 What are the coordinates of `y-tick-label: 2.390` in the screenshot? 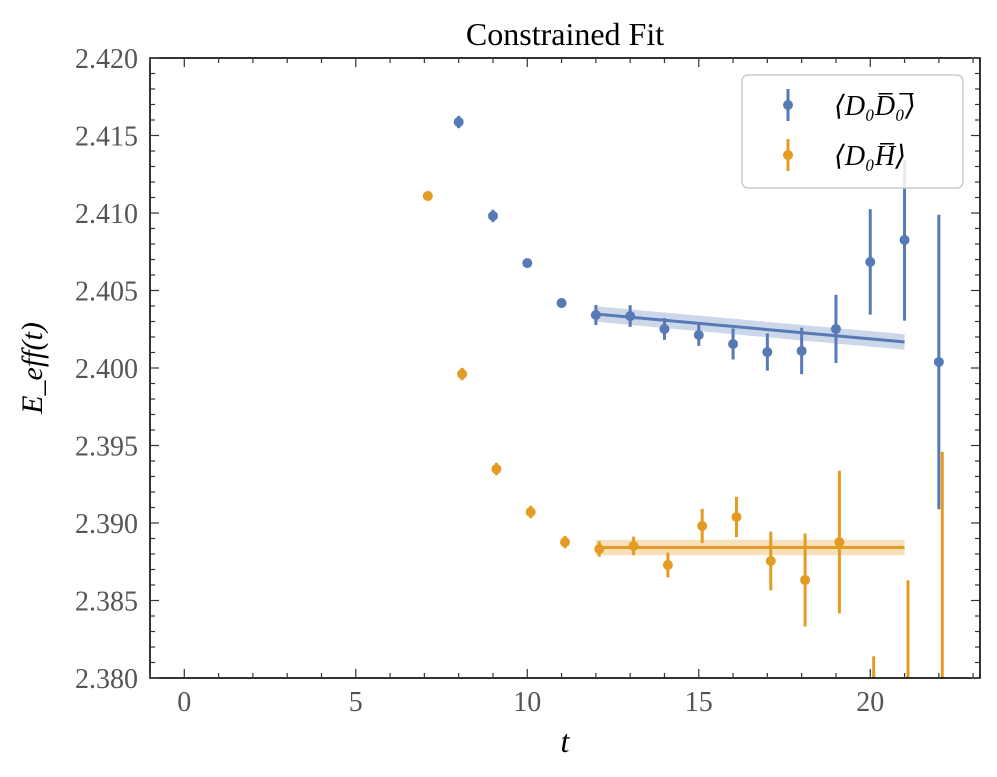 It's located at (106, 524).